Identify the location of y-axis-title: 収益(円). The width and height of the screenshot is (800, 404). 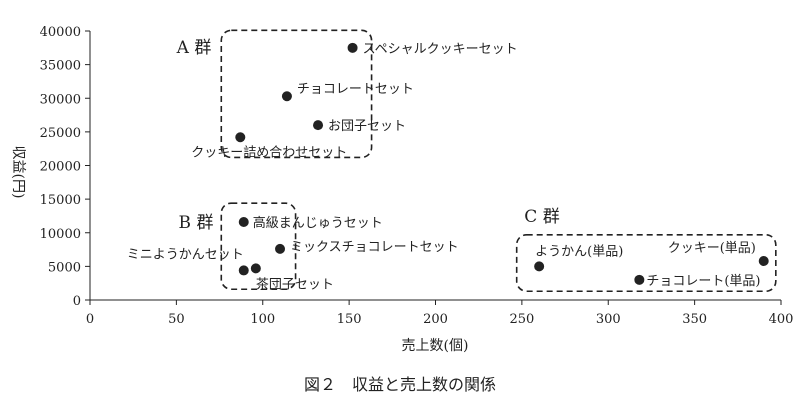
(18, 172).